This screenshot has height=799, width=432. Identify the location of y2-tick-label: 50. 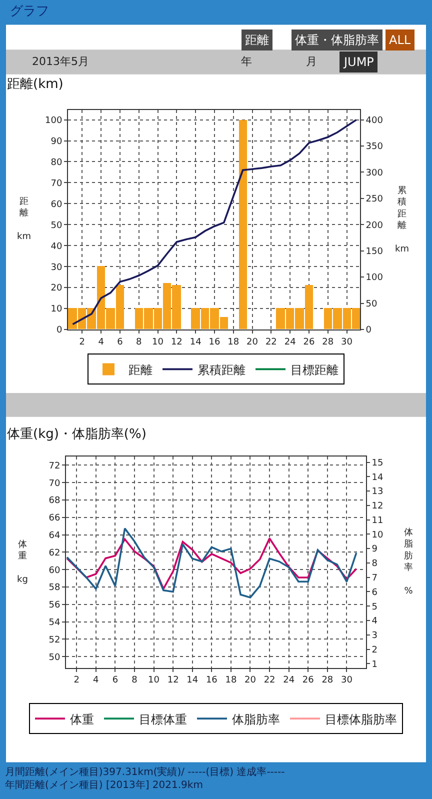
(372, 304).